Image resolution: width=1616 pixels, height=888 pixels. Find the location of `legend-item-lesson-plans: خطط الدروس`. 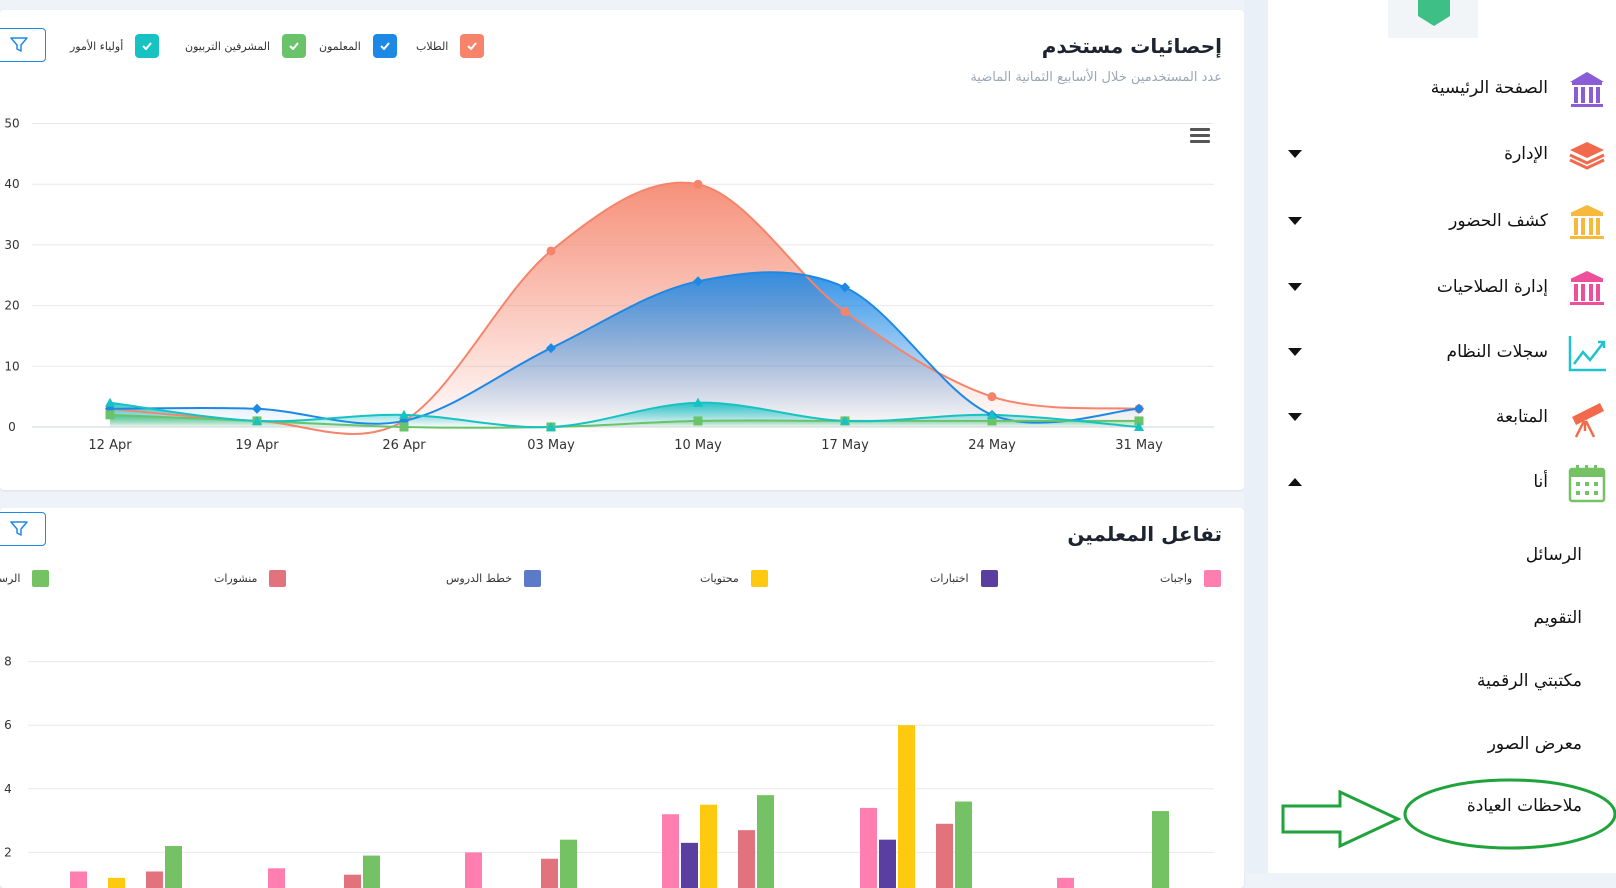

legend-item-lesson-plans: خطط الدروس is located at coordinates (493, 578).